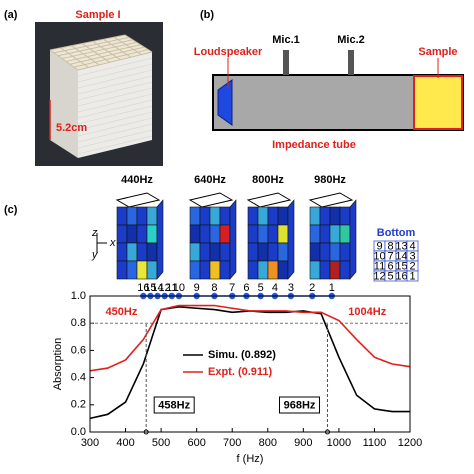  I want to click on table-text: 9, so click(379, 246).